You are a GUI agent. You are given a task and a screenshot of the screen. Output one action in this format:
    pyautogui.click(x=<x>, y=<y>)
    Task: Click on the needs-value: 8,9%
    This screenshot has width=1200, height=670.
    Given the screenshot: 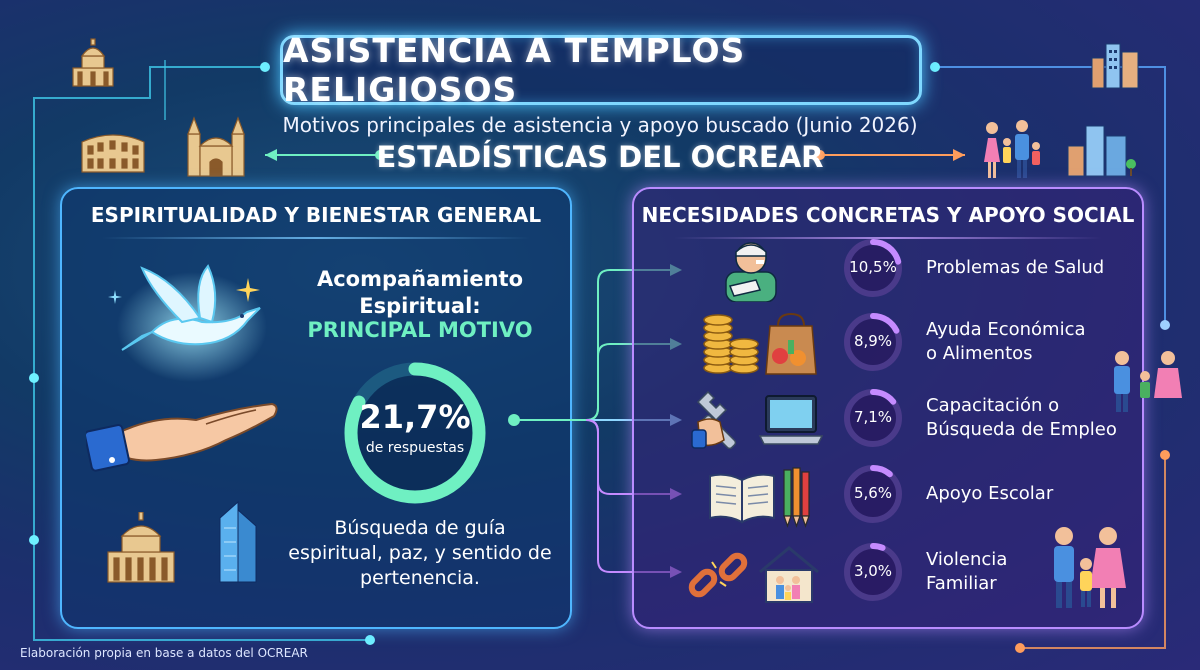 What is the action you would take?
    pyautogui.click(x=873, y=341)
    